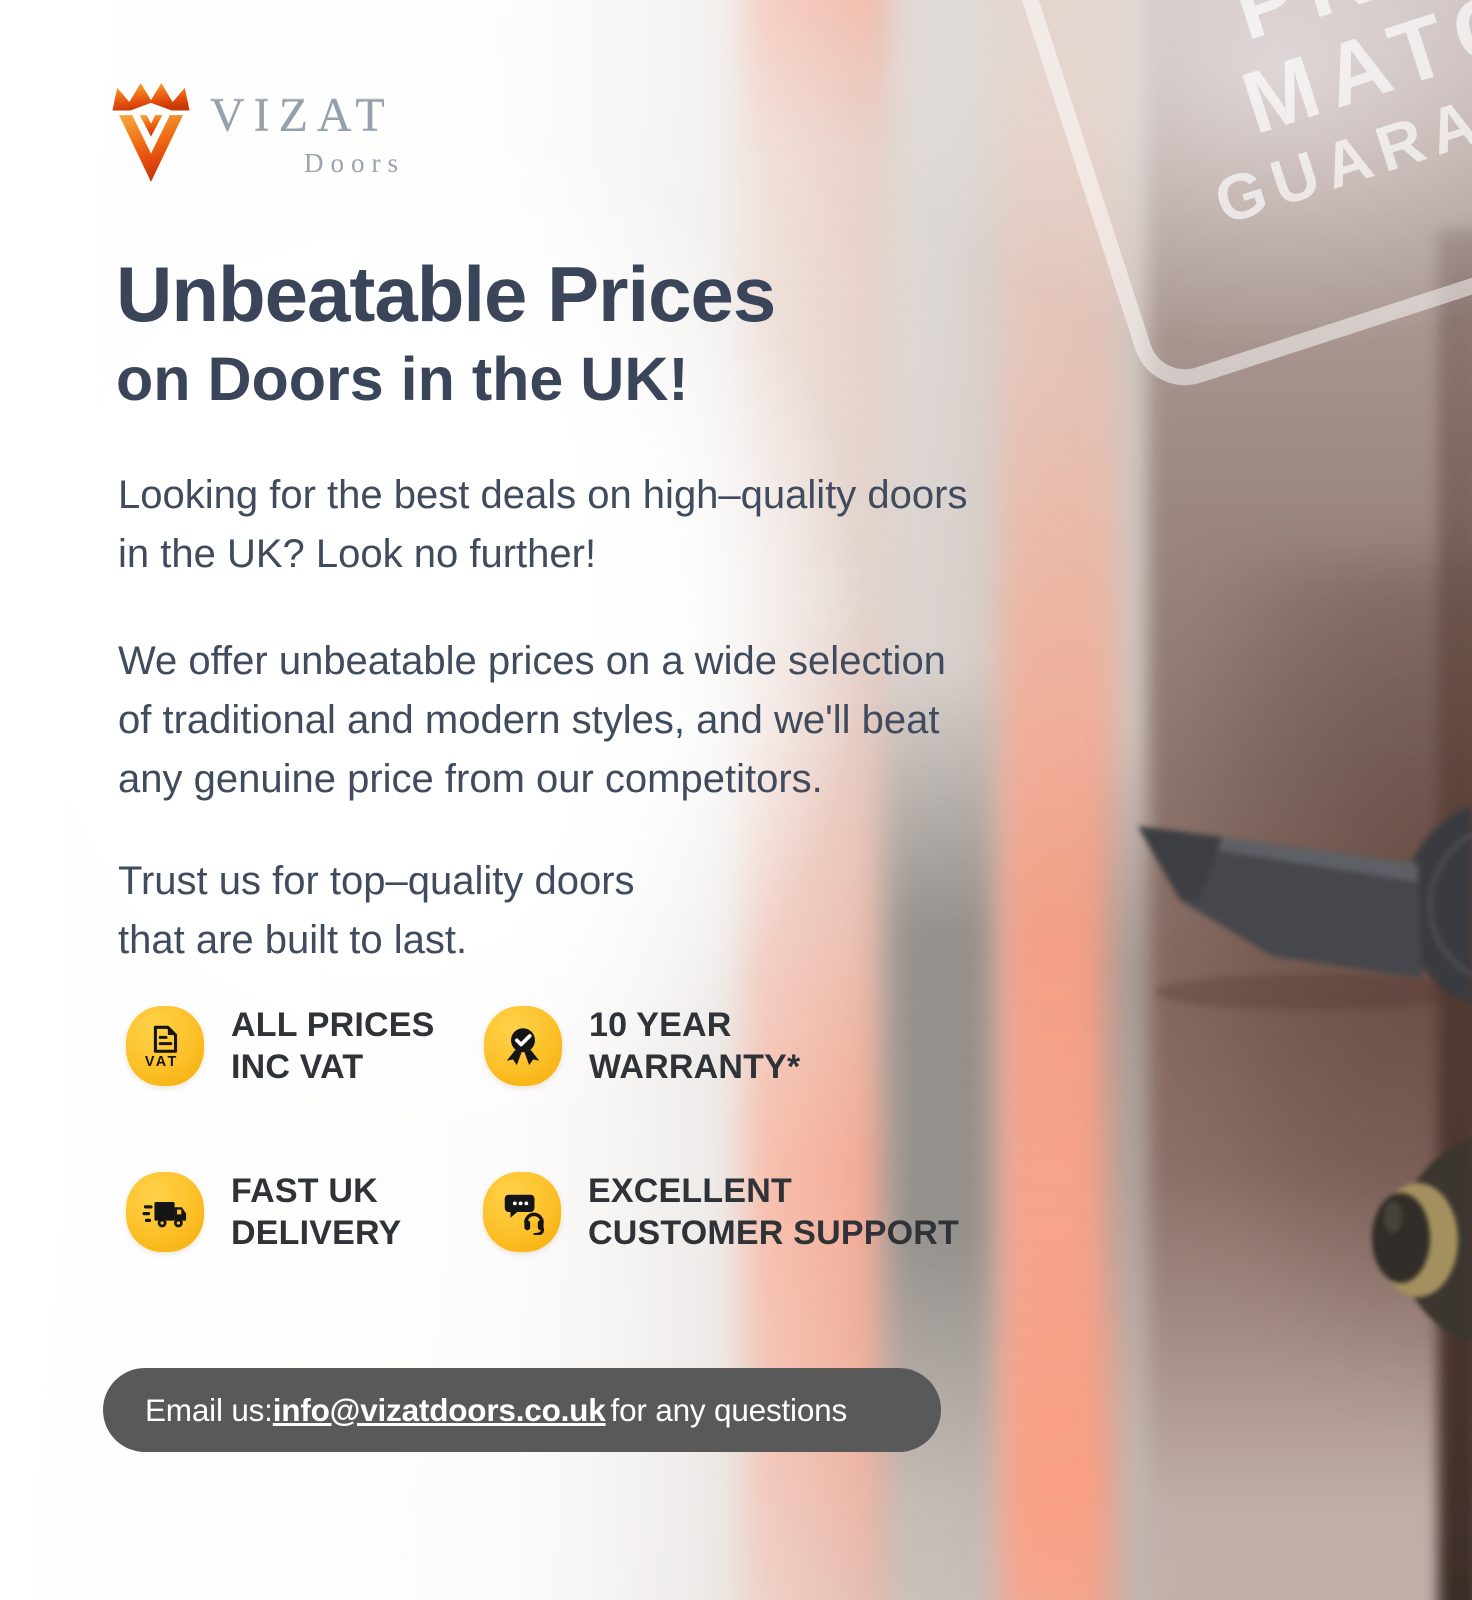 Image resolution: width=1472 pixels, height=1600 pixels. Describe the element at coordinates (151, 132) in the screenshot. I see `crown-v-icon` at that location.